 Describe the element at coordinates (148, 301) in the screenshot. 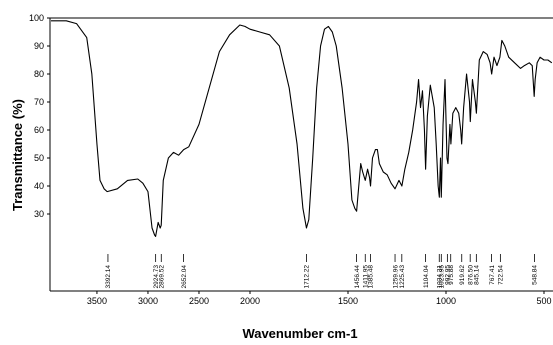

I see `x-tick-label: 3000` at that location.